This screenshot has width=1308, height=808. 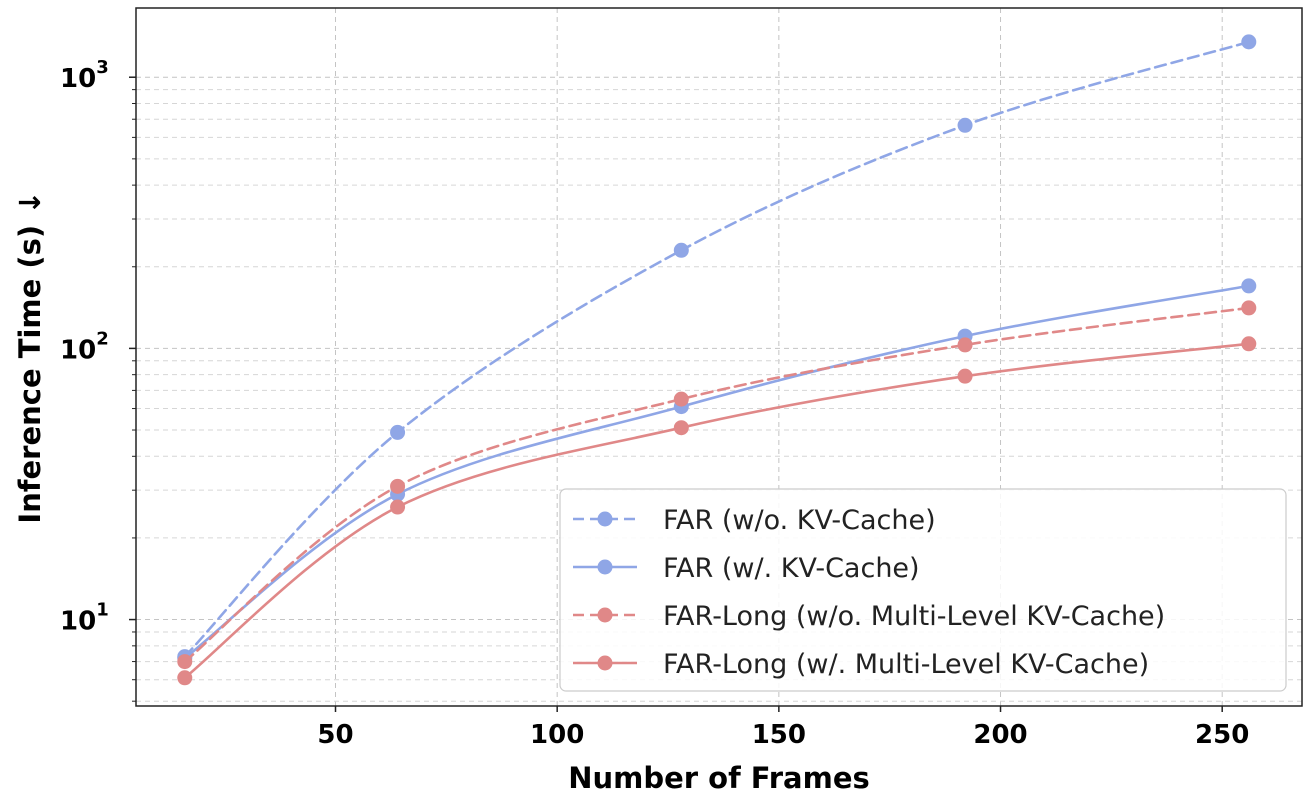 I want to click on legend-box, so click(x=923, y=590).